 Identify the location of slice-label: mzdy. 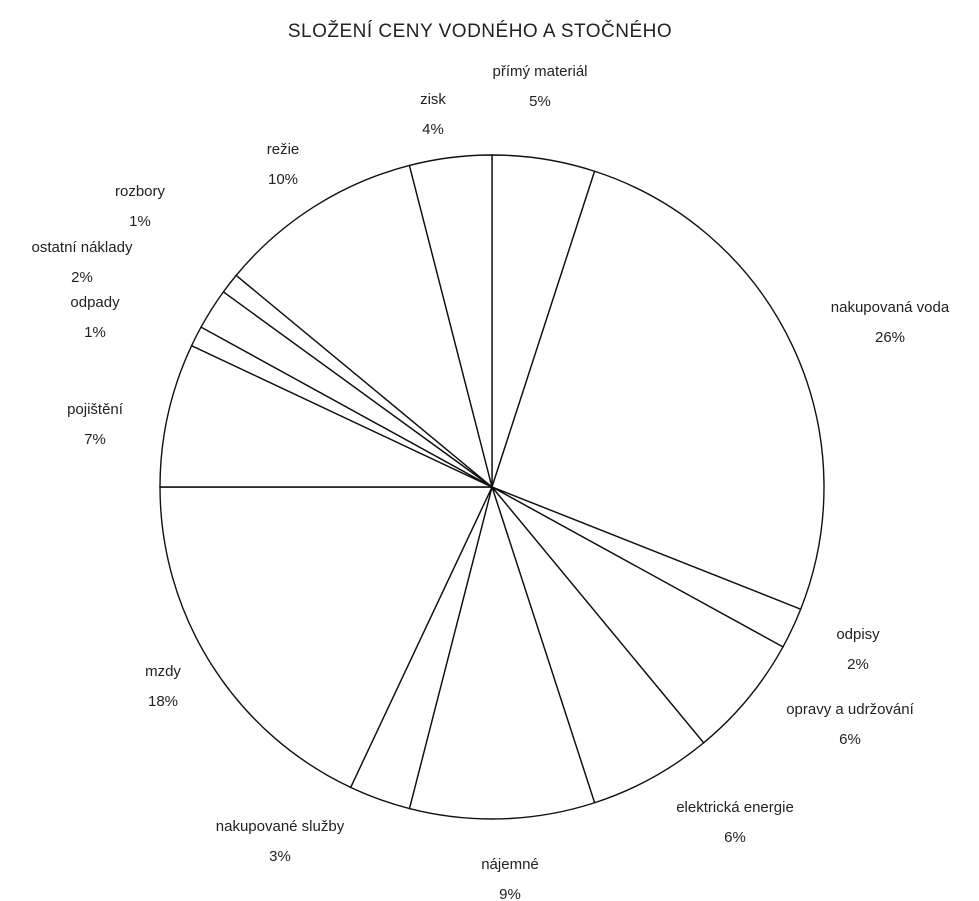
(163, 671).